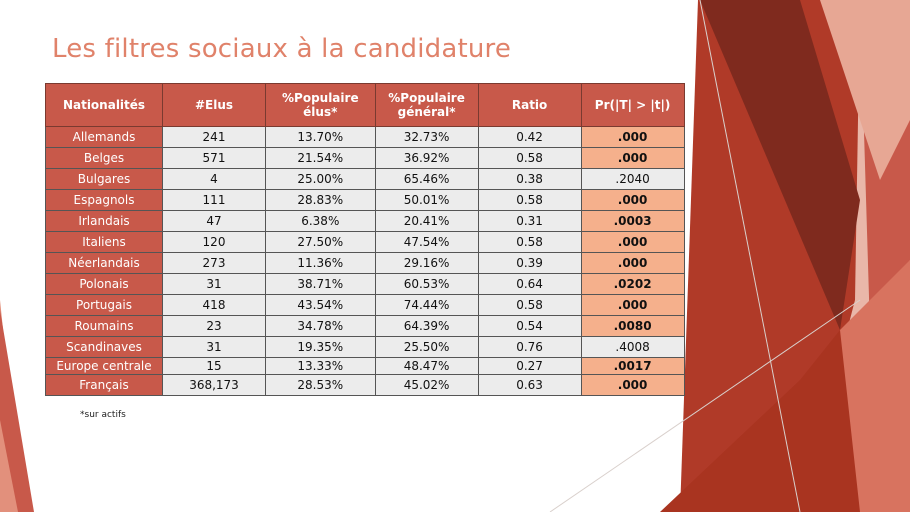 This screenshot has width=910, height=512. What do you see at coordinates (320, 284) in the screenshot?
I see `cell-pop-elus: 38.71%` at bounding box center [320, 284].